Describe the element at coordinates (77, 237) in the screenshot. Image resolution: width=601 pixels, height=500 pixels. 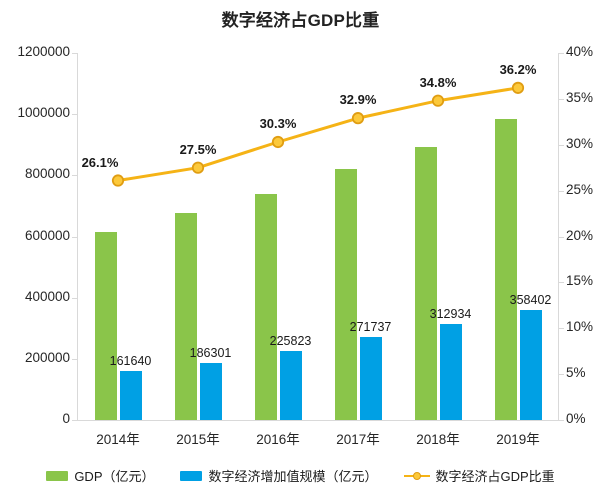
I see `left-axis-line` at that location.